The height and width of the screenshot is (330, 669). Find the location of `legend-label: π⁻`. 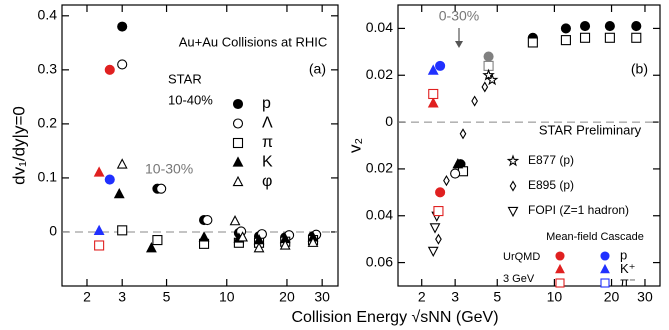

legend-label: π⁻ is located at coordinates (628, 281).